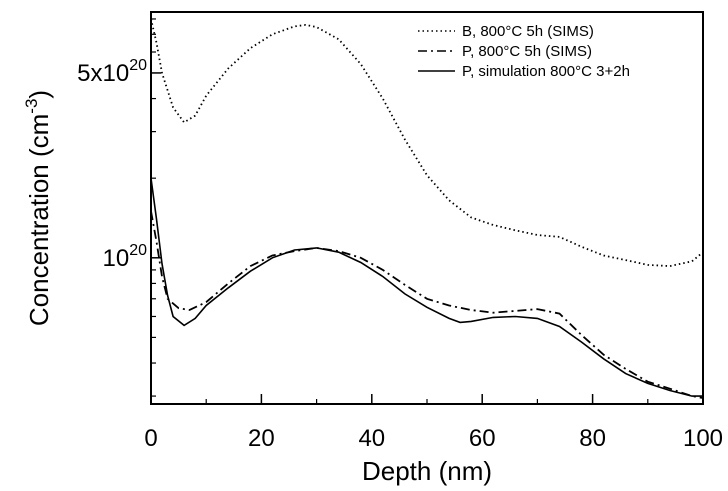 The image size is (728, 491). I want to click on x-tick-label-4: 80, so click(592, 438).